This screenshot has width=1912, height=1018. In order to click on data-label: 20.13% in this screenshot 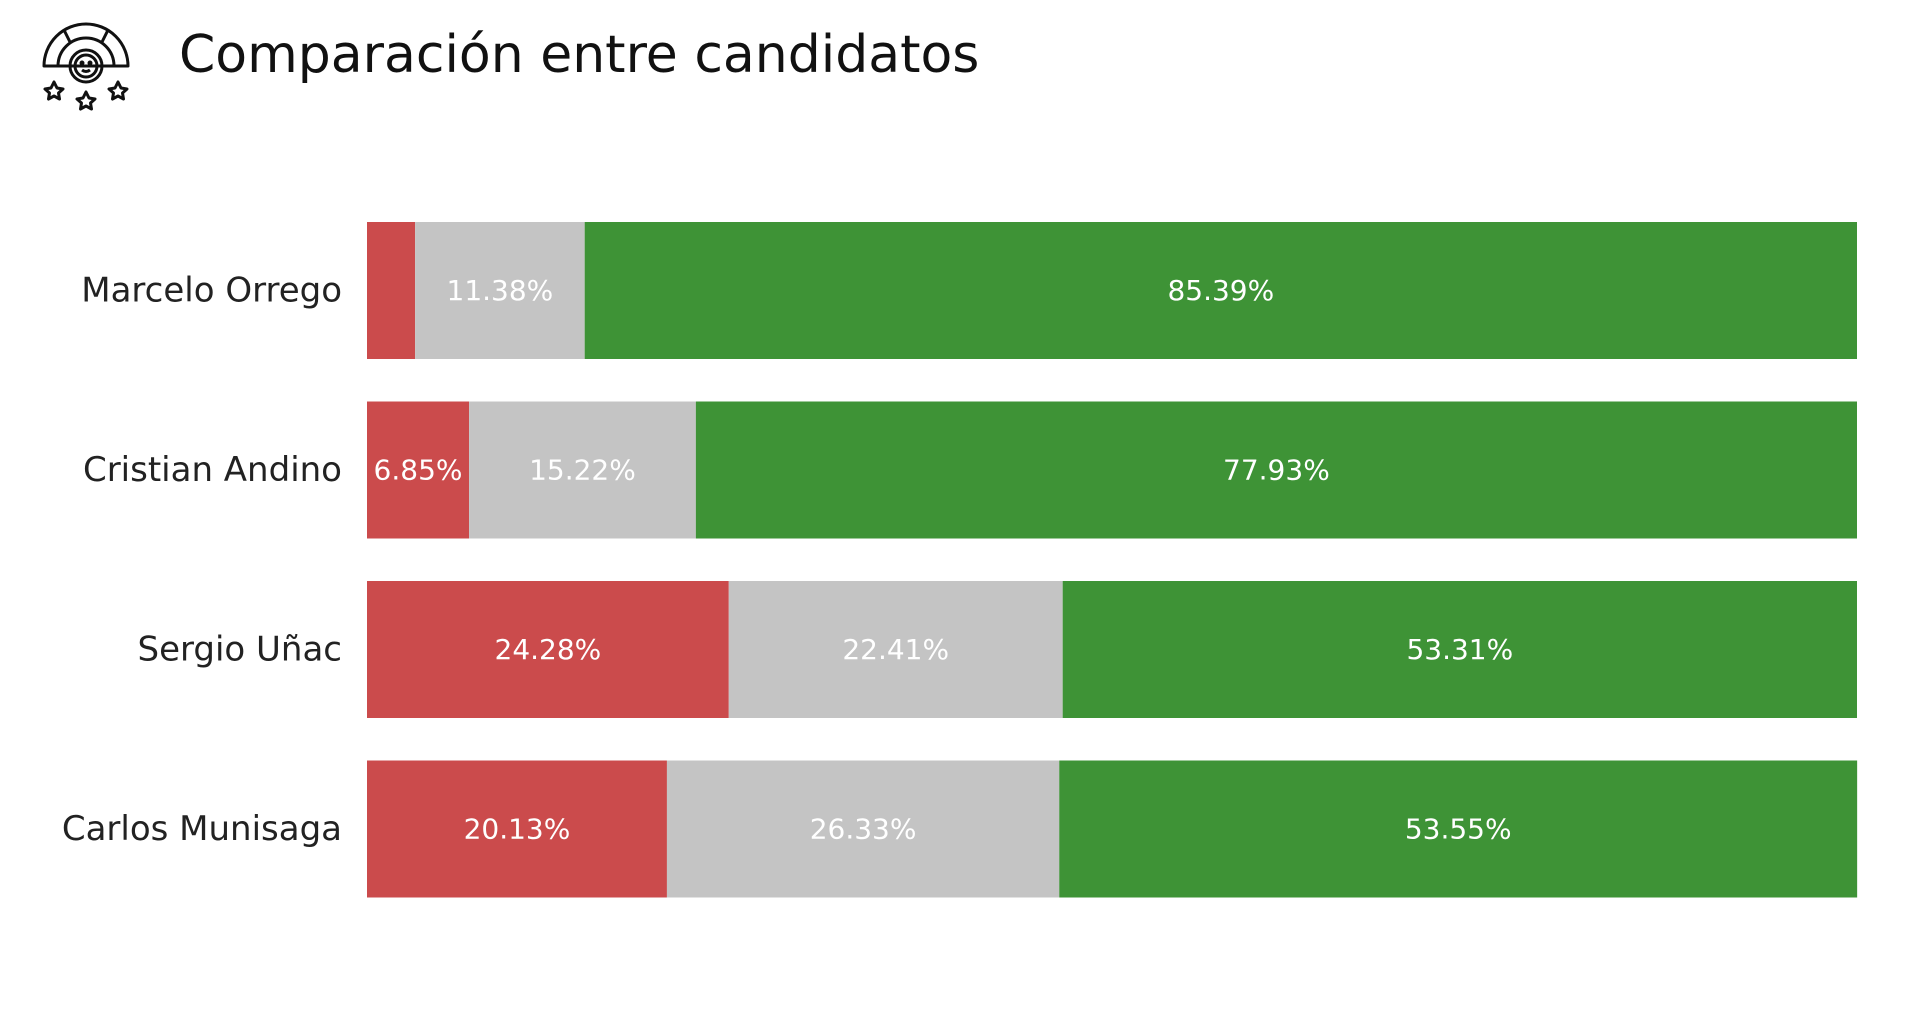, I will do `click(517, 829)`.